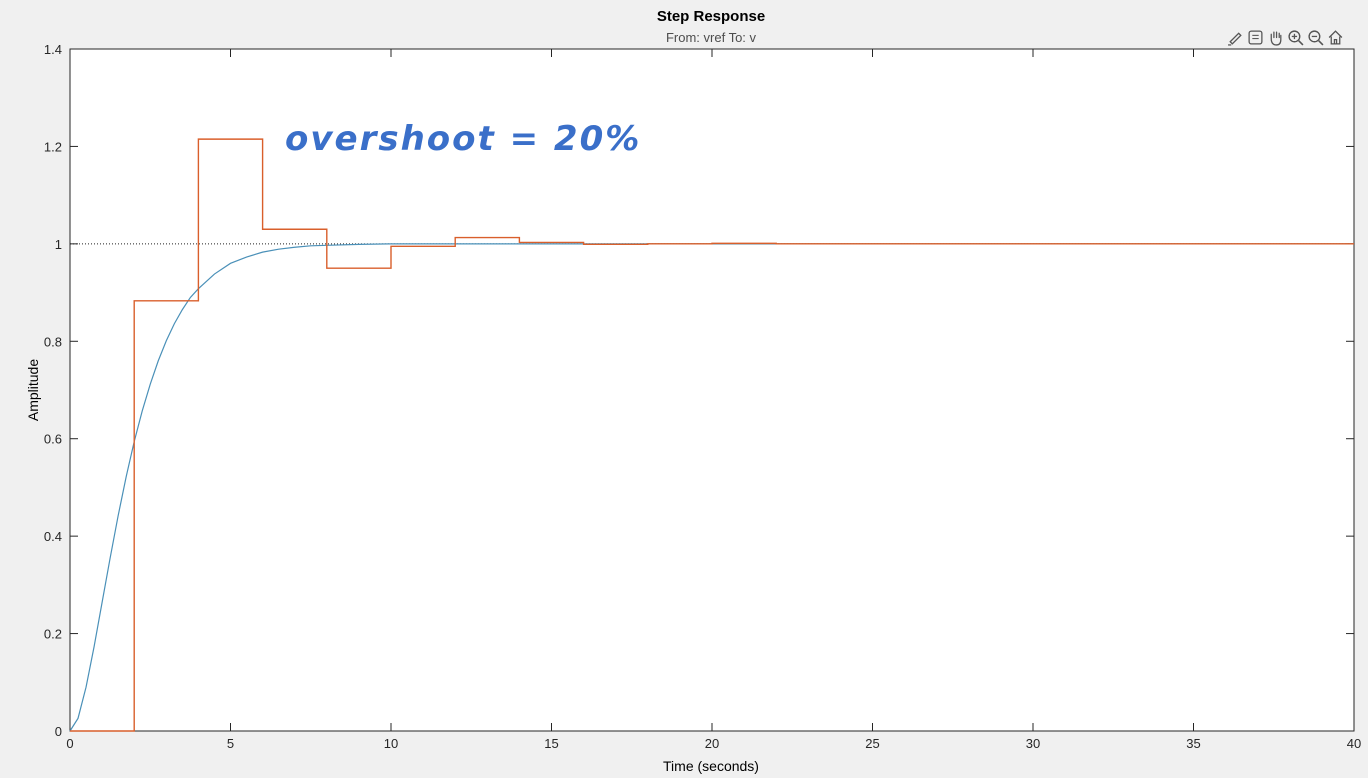 The image size is (1368, 778). Describe the element at coordinates (1335, 37) in the screenshot. I see `home-icon` at that location.